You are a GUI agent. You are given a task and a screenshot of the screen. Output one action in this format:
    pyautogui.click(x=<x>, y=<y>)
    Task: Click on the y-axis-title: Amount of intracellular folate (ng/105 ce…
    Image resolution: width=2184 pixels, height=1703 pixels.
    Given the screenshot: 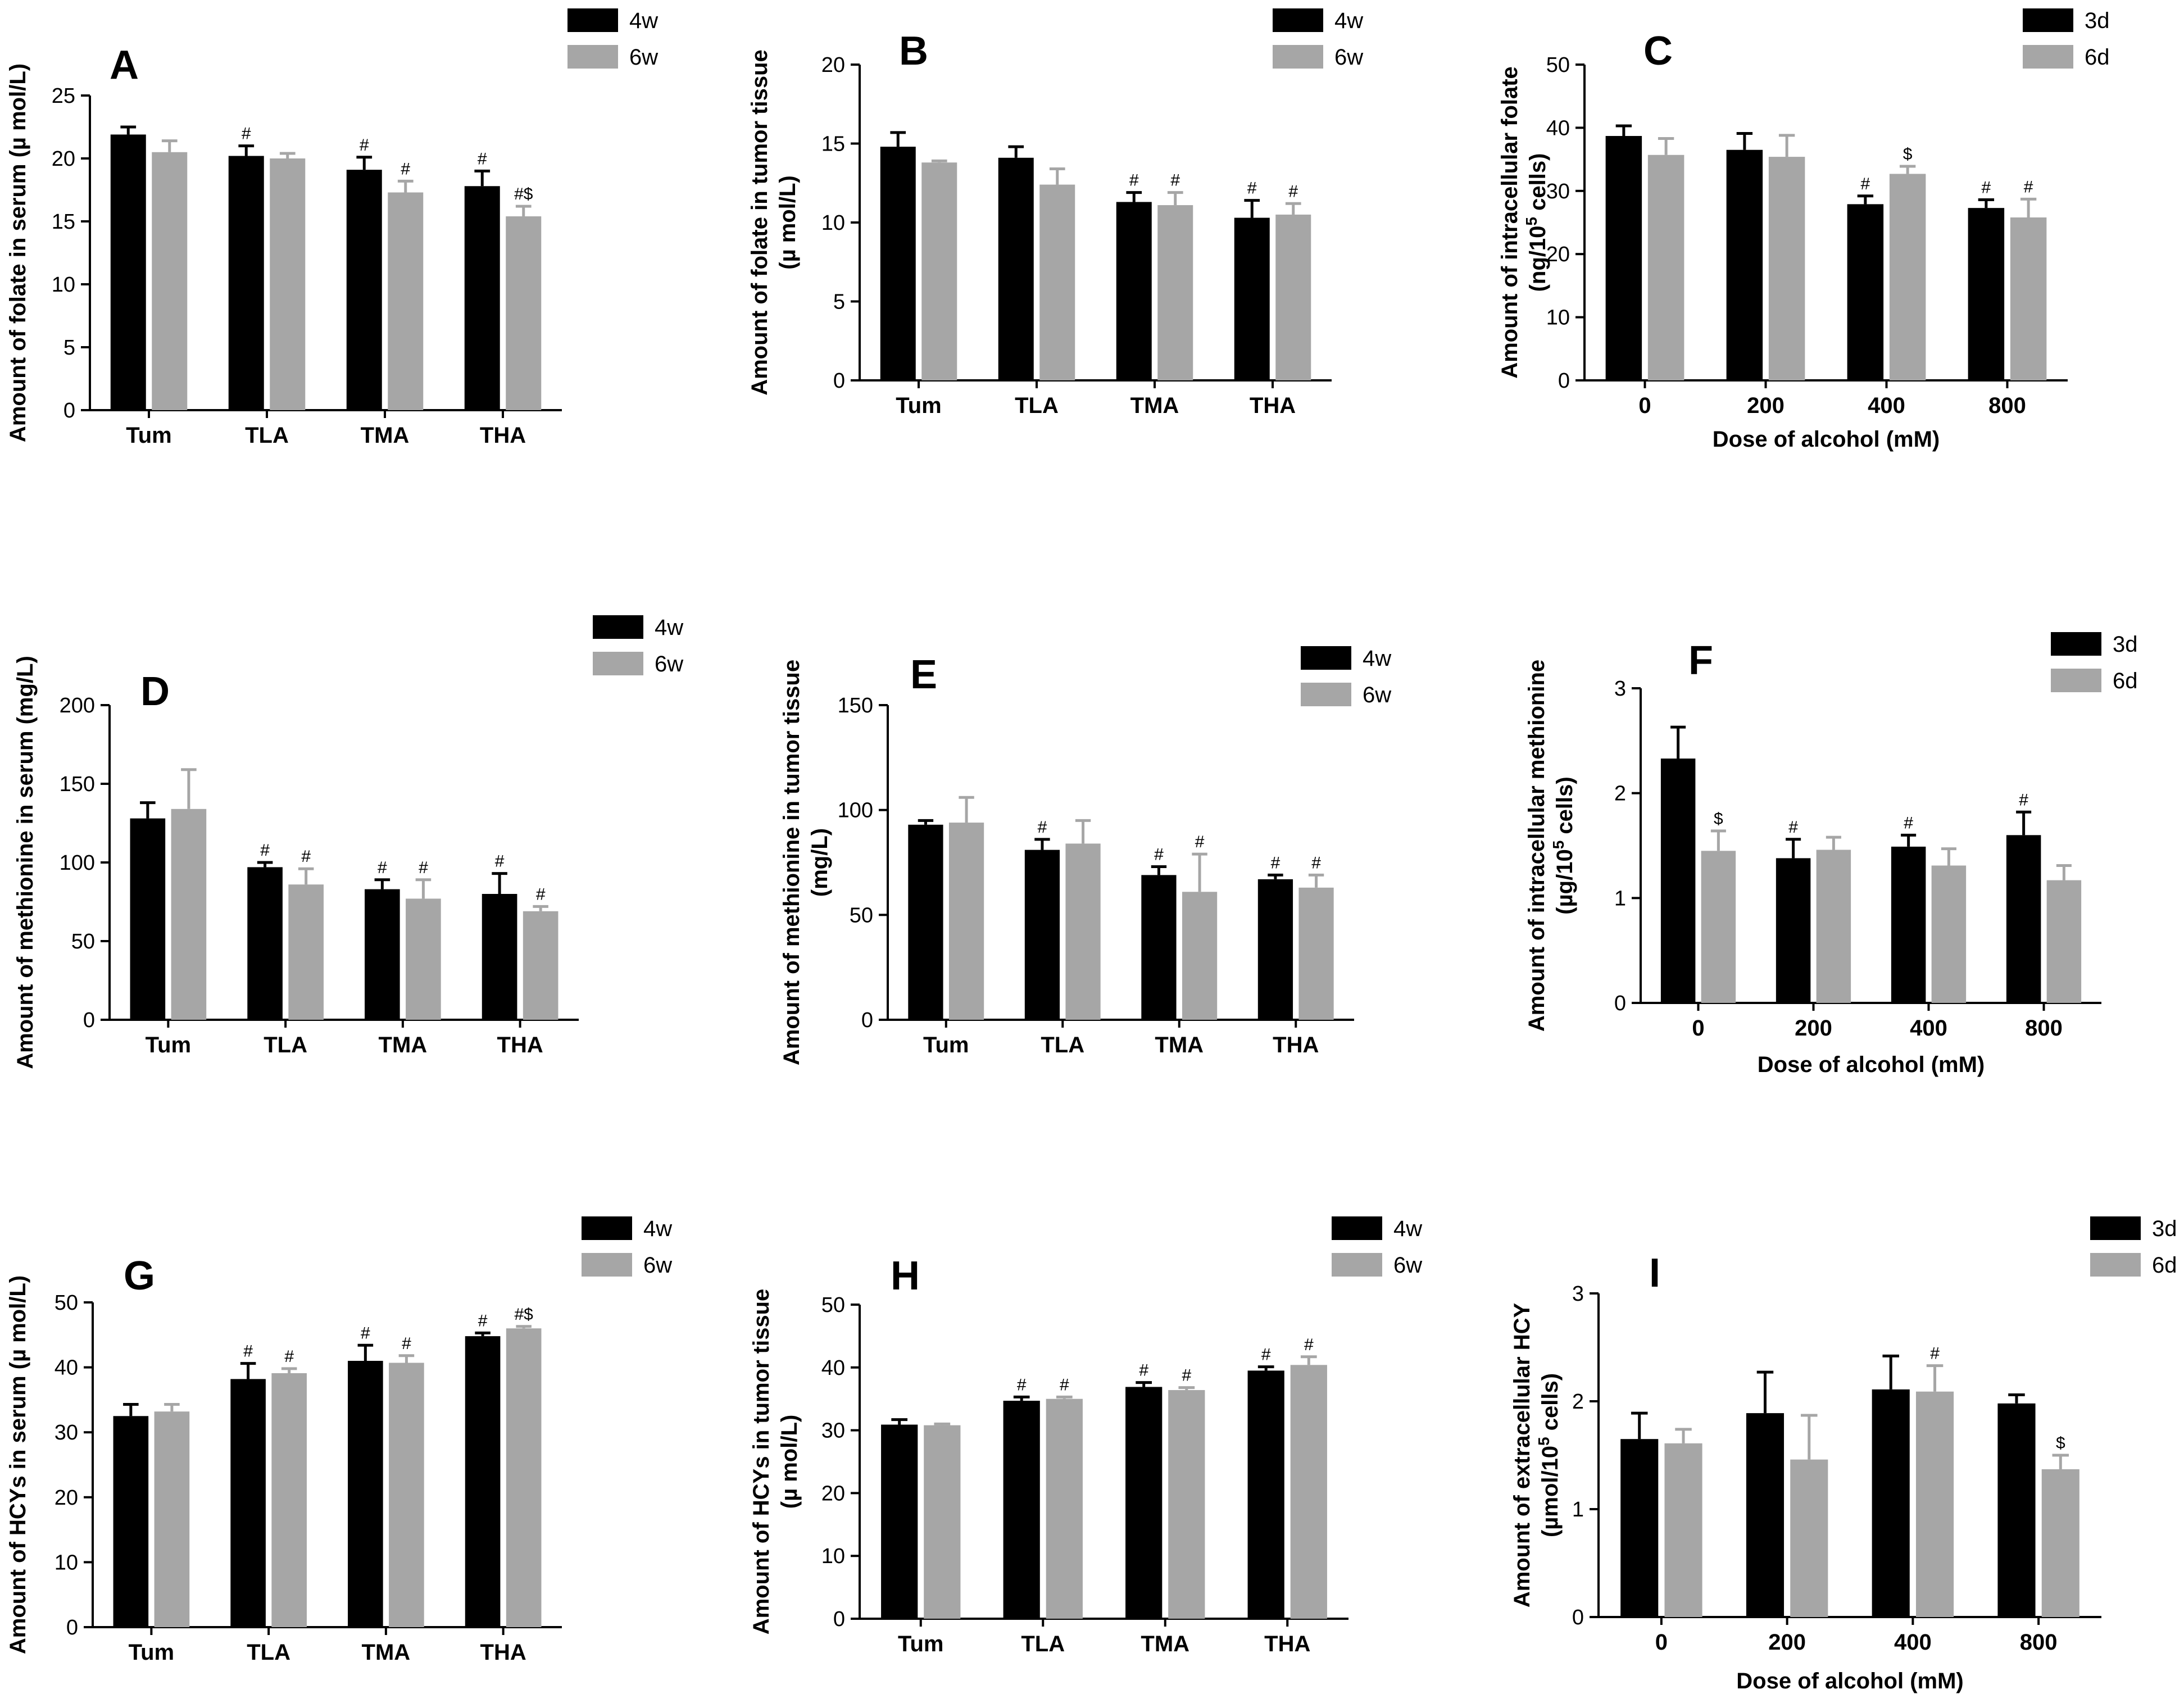 What is the action you would take?
    pyautogui.click(x=1523, y=222)
    